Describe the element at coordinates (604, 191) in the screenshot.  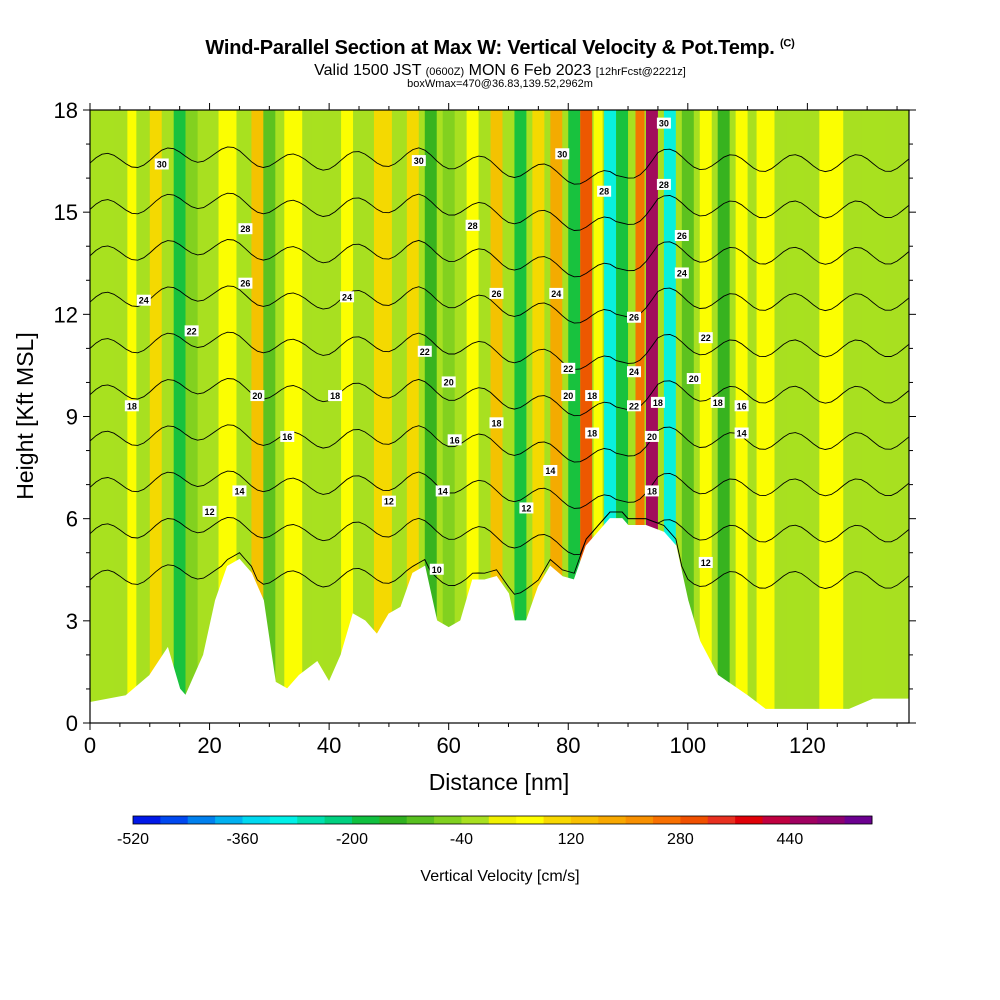
I see `contour-label: 28` at that location.